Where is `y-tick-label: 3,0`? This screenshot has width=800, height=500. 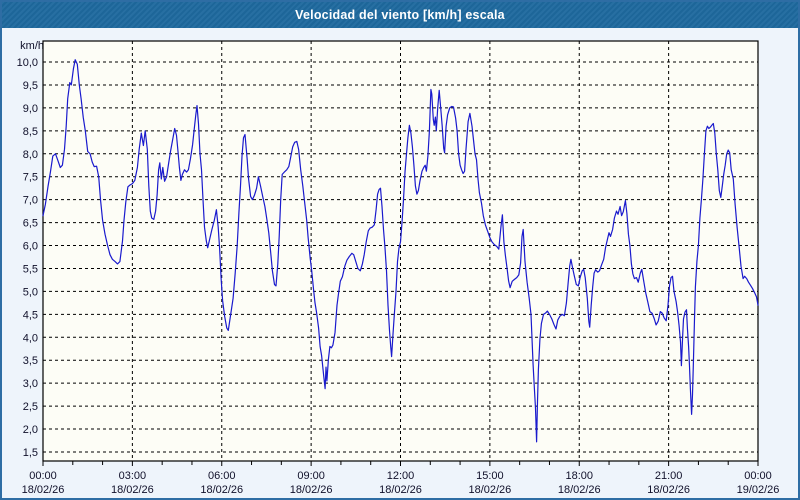 y-tick-label: 3,0 is located at coordinates (30, 384).